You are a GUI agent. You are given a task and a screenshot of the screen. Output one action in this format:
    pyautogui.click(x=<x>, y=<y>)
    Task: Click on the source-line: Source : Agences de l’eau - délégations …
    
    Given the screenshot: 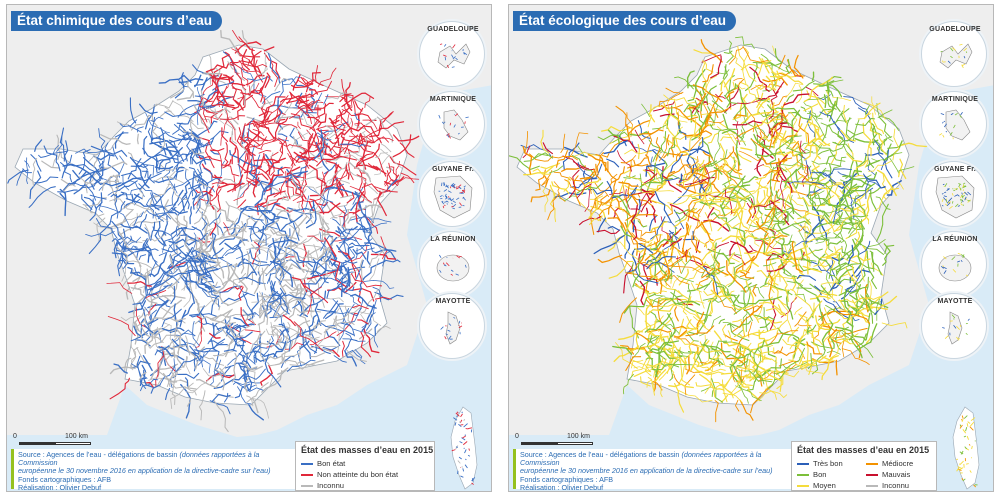 What is the action you would take?
    pyautogui.click(x=139, y=459)
    